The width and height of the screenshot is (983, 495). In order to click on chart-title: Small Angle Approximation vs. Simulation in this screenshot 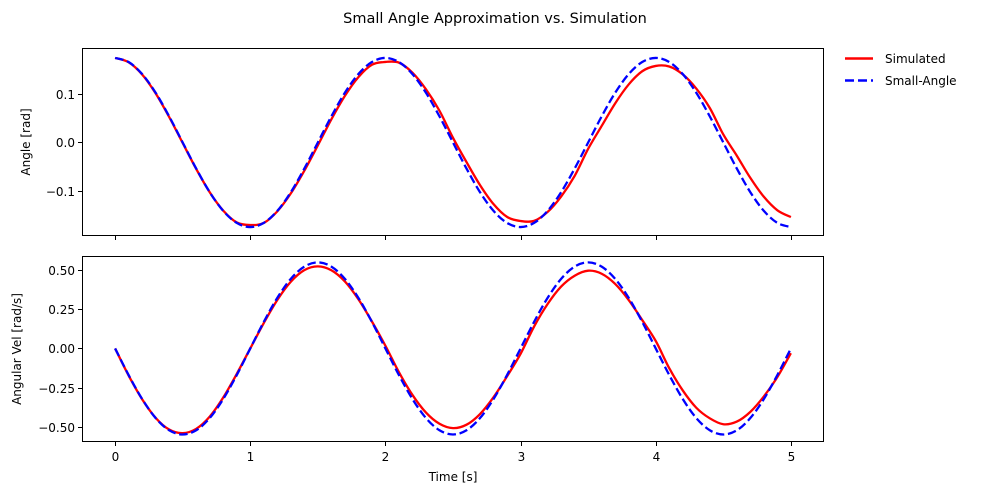, I will do `click(495, 19)`.